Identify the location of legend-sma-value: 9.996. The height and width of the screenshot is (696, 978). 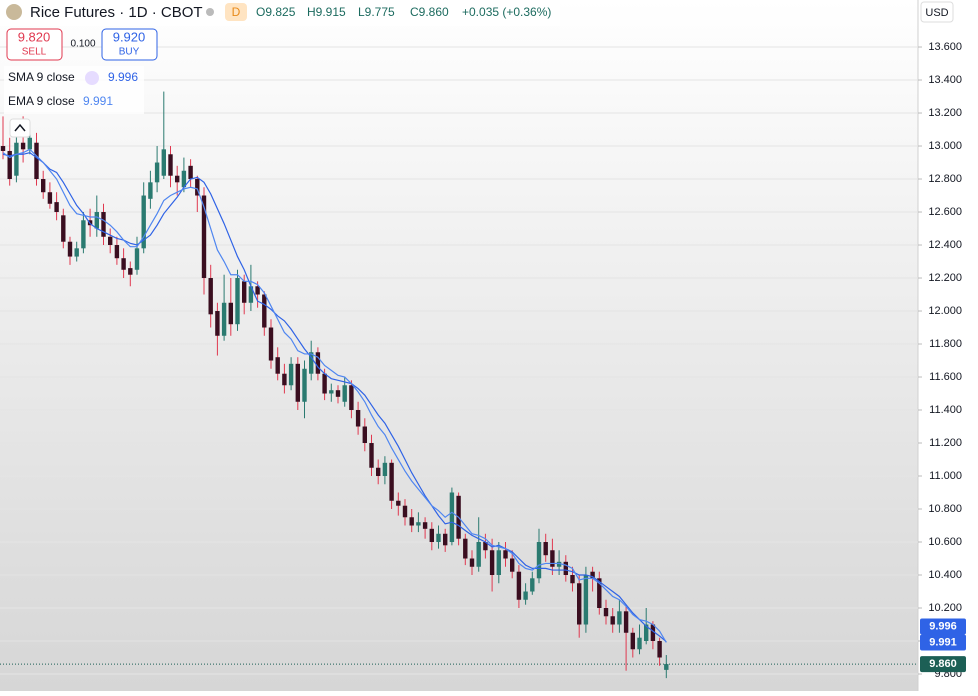
(123, 77).